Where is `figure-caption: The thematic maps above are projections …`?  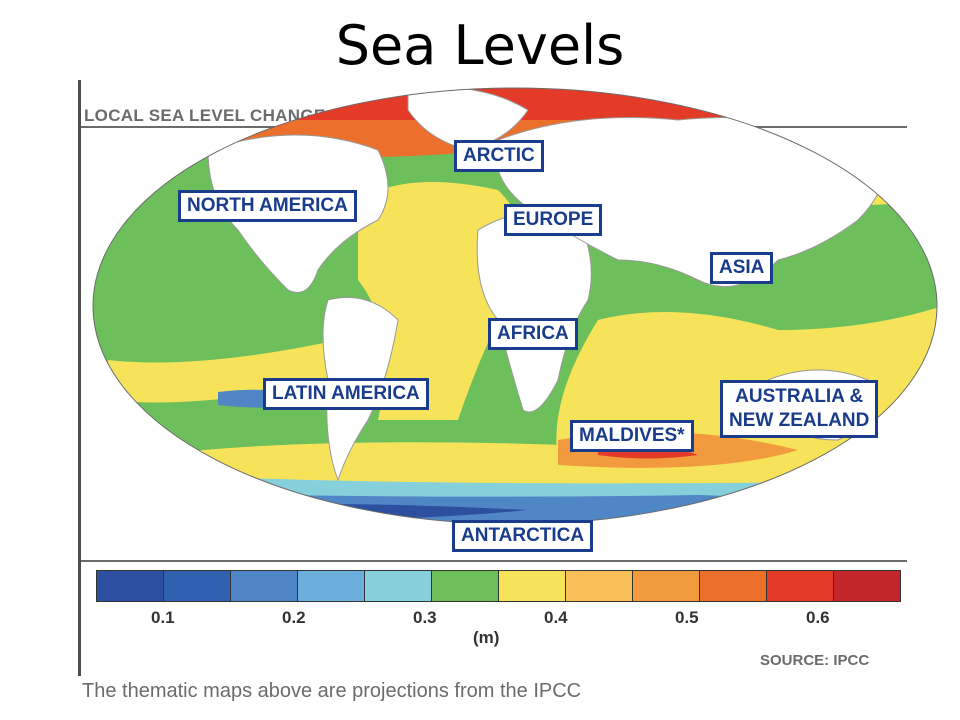 figure-caption: The thematic maps above are projections … is located at coordinates (332, 691).